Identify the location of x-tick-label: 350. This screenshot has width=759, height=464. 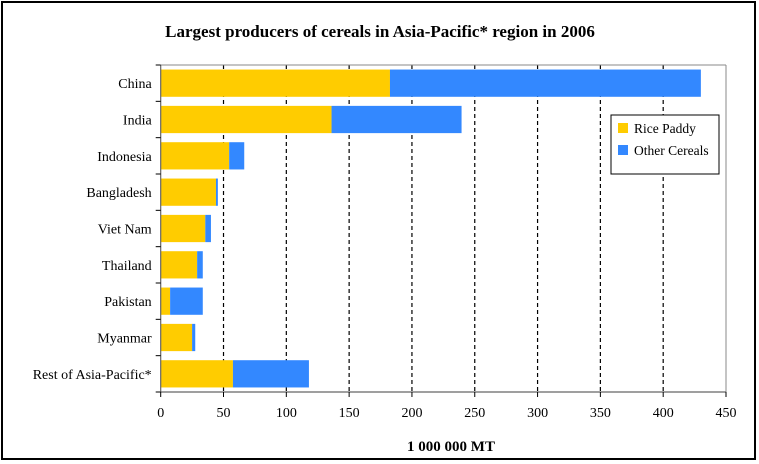
(600, 413).